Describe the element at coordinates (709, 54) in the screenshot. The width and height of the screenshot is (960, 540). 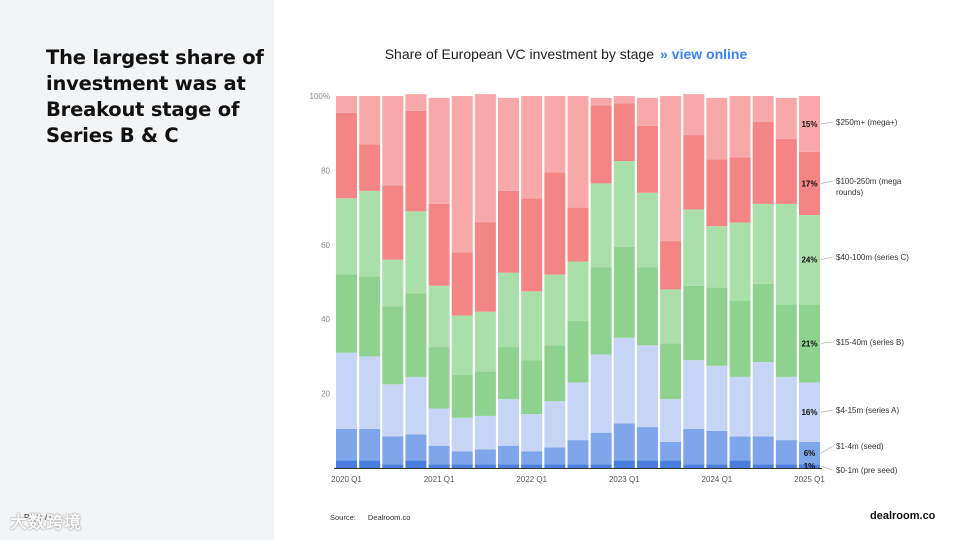
I see `view-online-link: view online` at that location.